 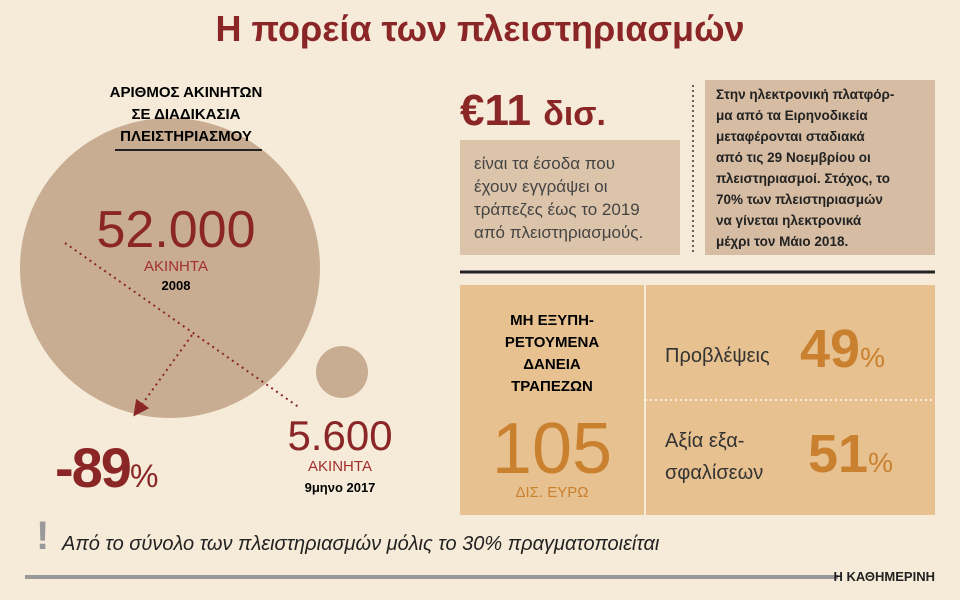 I want to click on text-line: πλειστηριασμοί. Στόχος, το, so click(x=803, y=178).